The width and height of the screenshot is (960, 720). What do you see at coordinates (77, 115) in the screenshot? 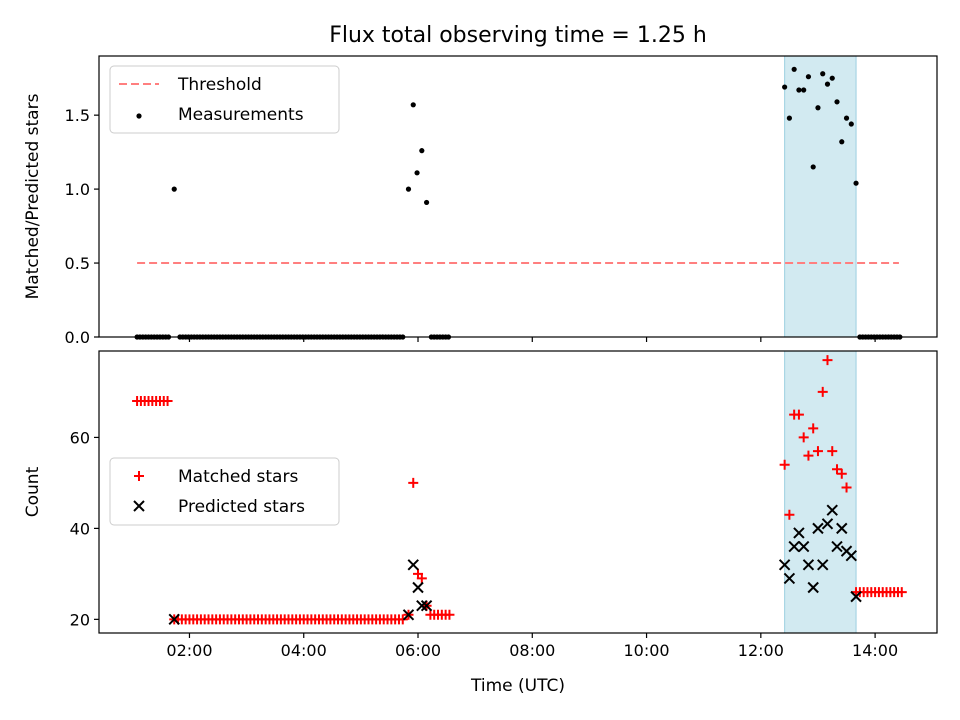
I see `y-tick-label: 1.5` at bounding box center [77, 115].